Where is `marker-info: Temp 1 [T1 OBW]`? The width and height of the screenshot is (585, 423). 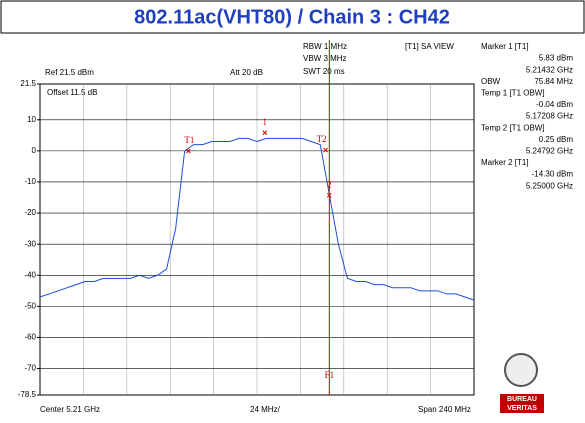
marker-info: Temp 1 [T1 OBW] is located at coordinates (513, 93).